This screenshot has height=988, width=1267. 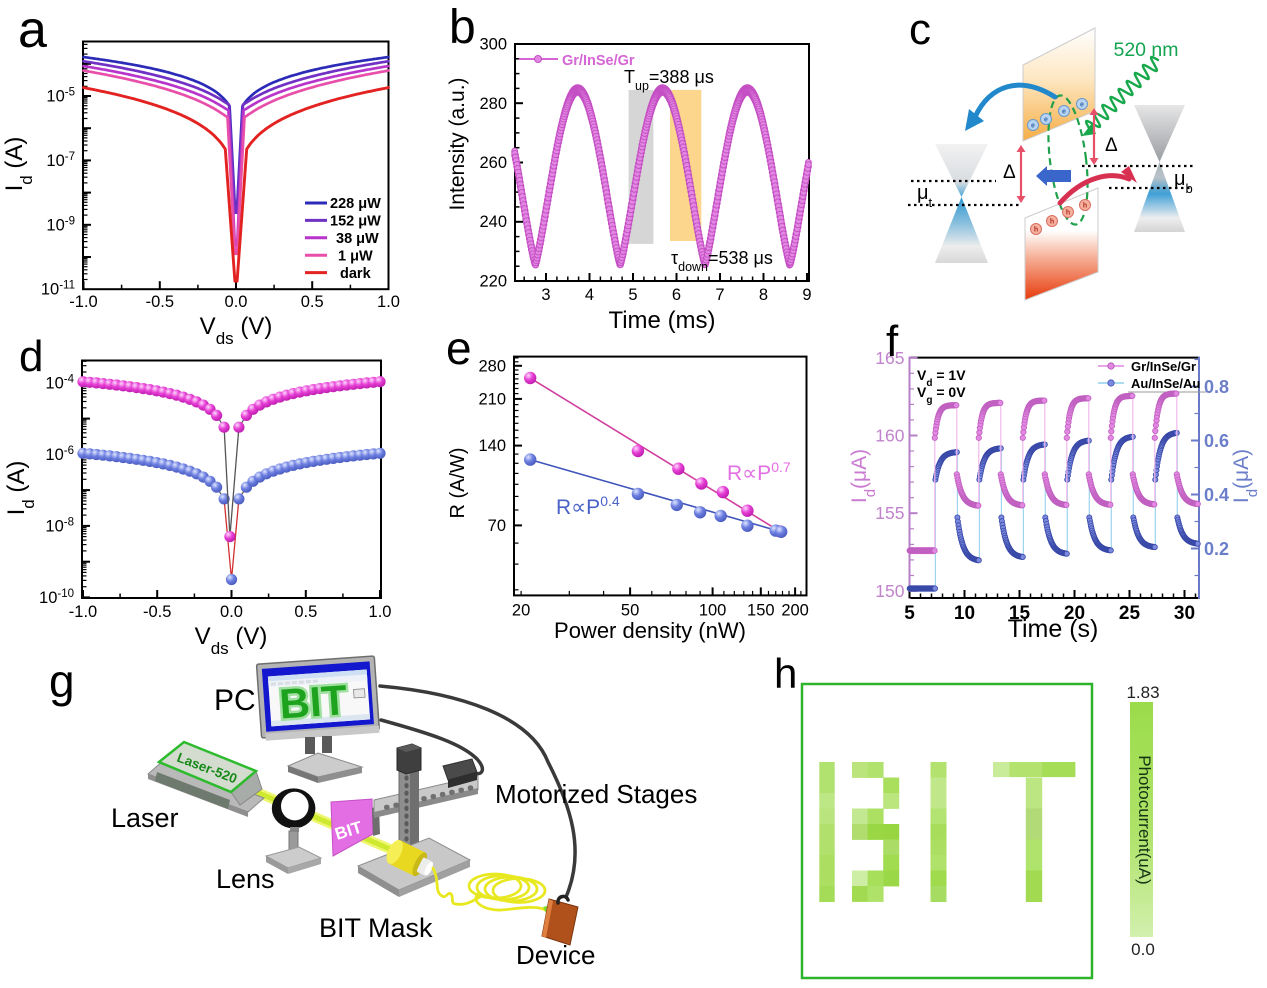 What do you see at coordinates (31, 356) in the screenshot?
I see `svg-text: d` at bounding box center [31, 356].